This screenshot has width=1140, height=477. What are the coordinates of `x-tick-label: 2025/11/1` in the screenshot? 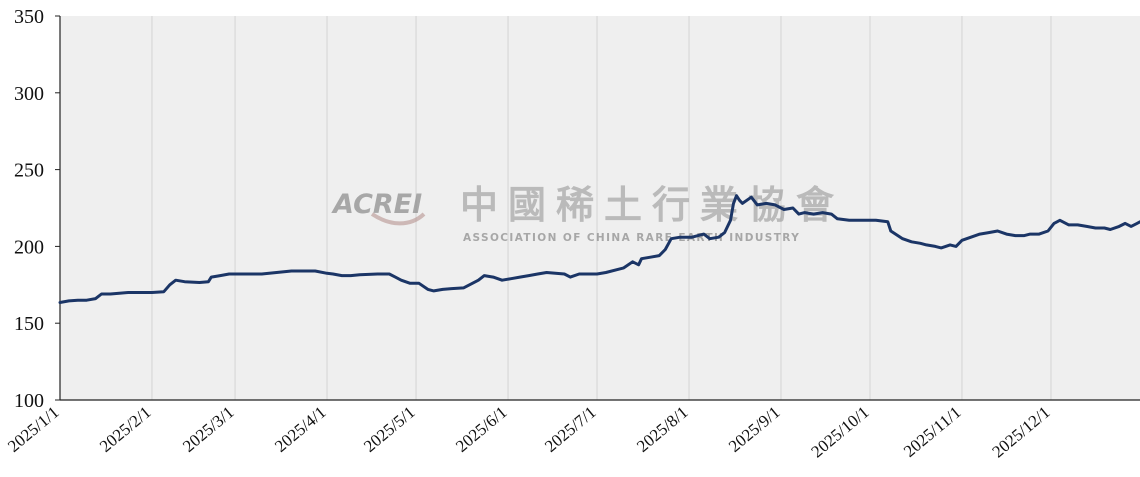 It's located at (932, 432).